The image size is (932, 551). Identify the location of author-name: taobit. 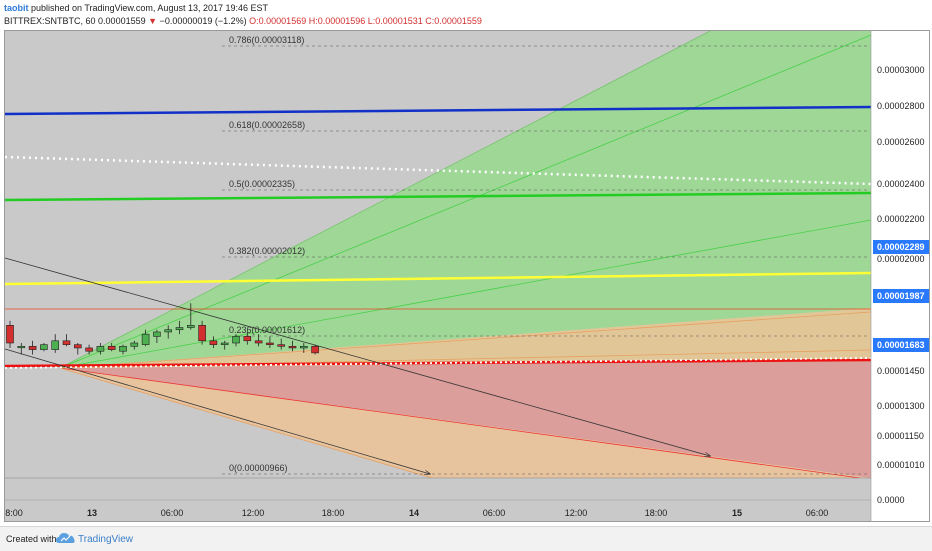
(16, 8).